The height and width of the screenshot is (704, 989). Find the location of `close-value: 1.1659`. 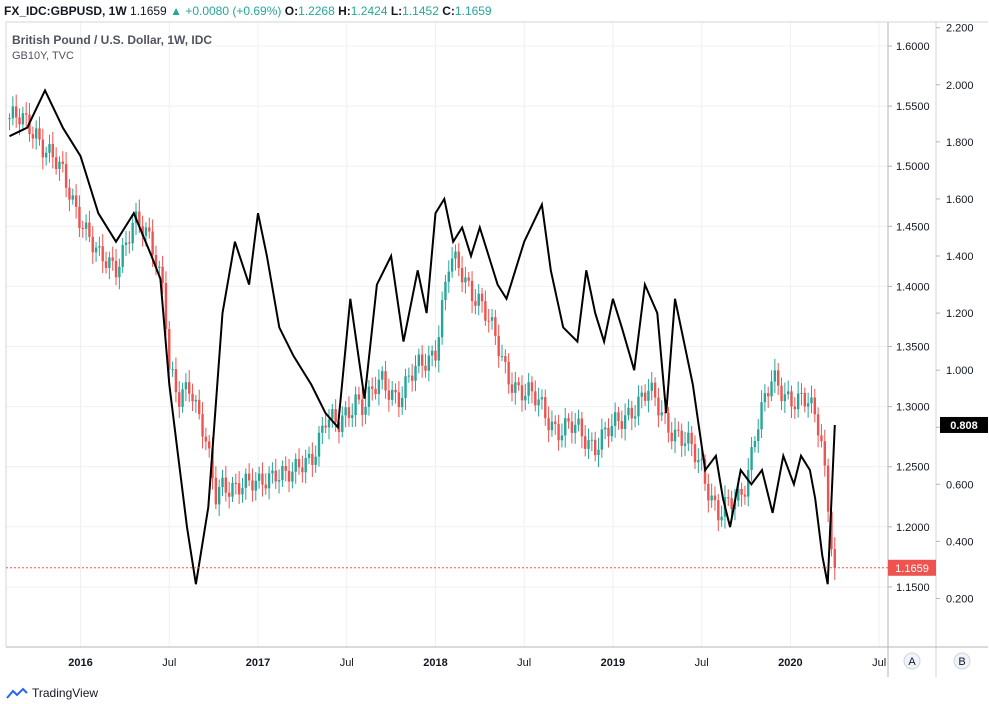

close-value: 1.1659 is located at coordinates (473, 11).